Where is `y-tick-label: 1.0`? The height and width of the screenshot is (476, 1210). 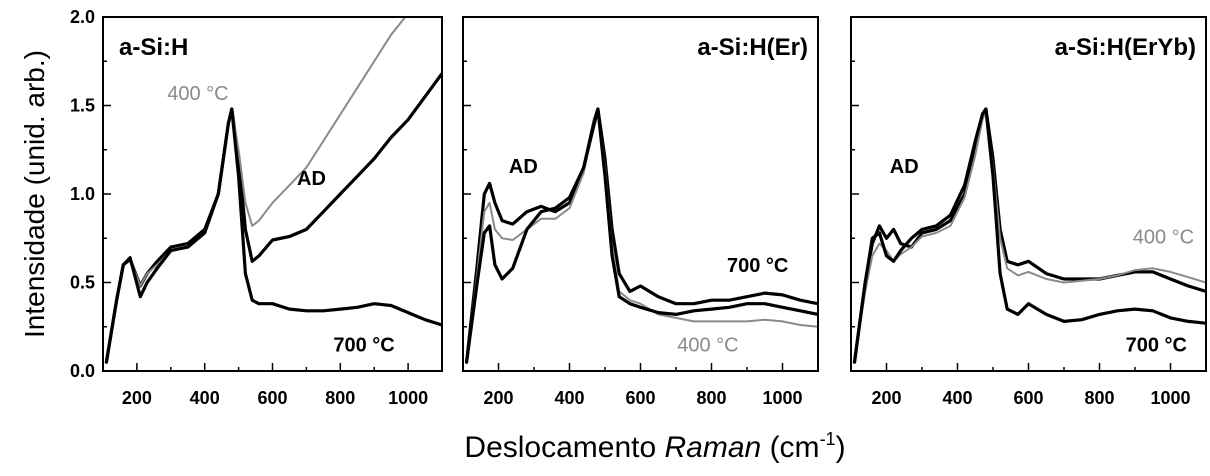
y-tick-label: 1.0 is located at coordinates (82, 194).